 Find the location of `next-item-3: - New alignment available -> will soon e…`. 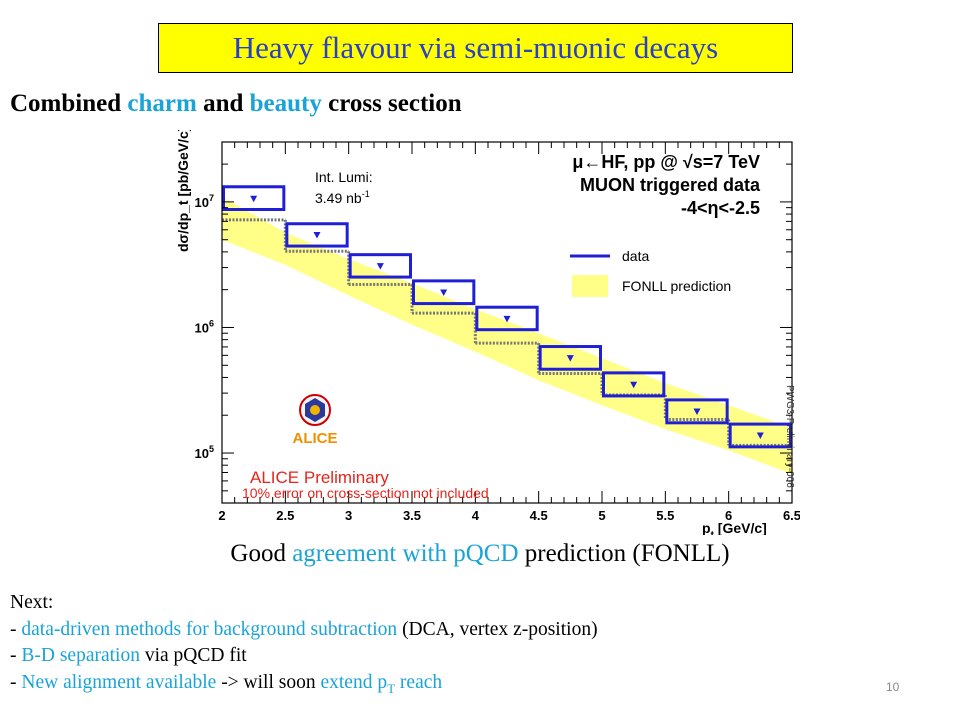

next-item-3: - New alignment available -> will soon e… is located at coordinates (304, 686).